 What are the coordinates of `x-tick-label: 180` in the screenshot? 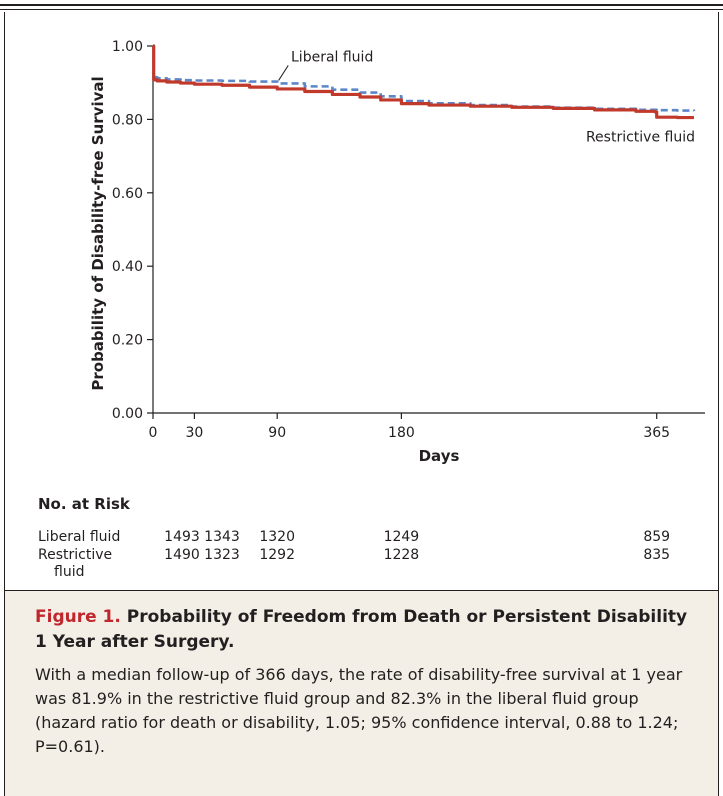 It's located at (401, 433).